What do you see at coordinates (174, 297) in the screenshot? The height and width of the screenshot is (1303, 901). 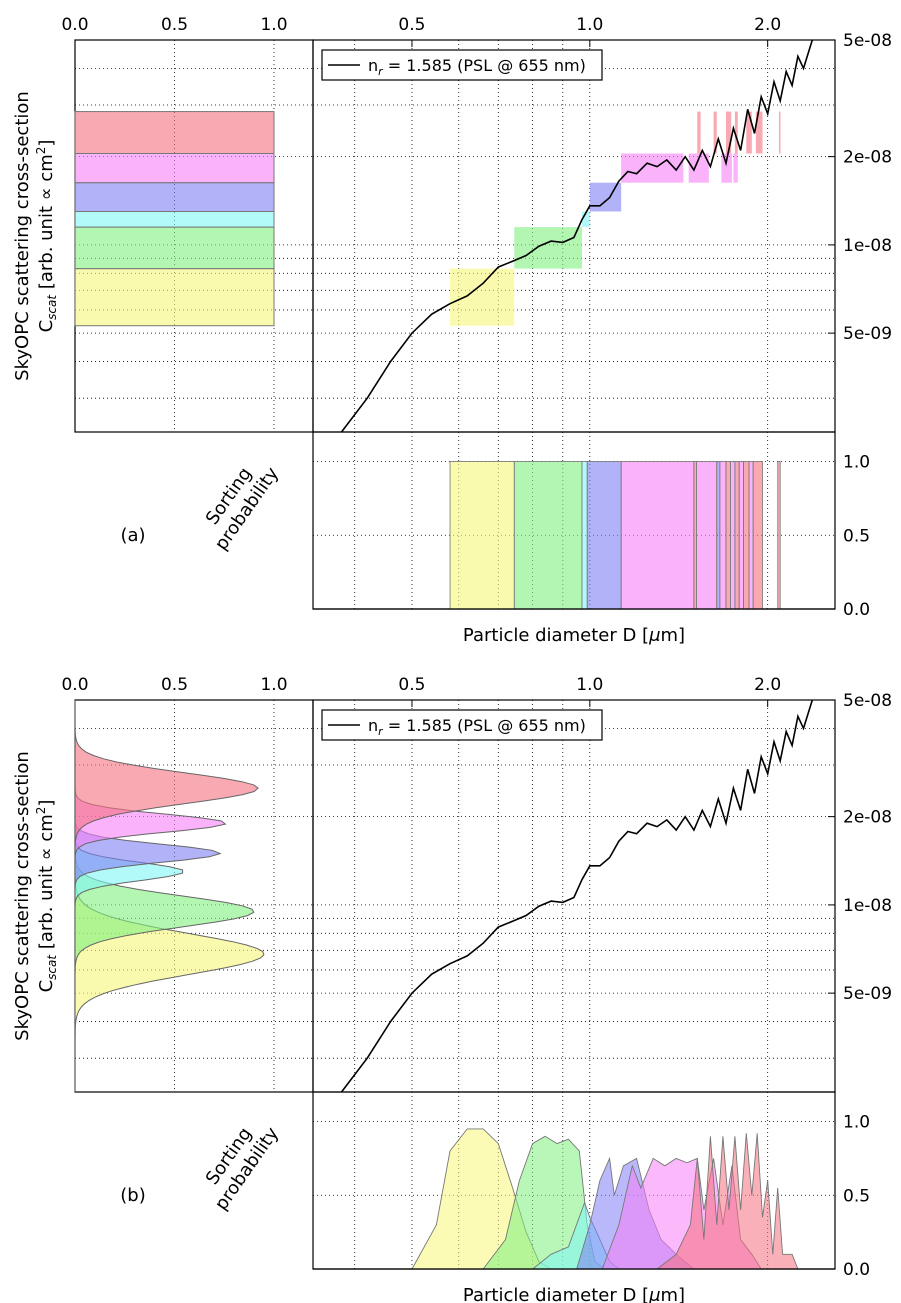 I see `bin-bar-yellow` at bounding box center [174, 297].